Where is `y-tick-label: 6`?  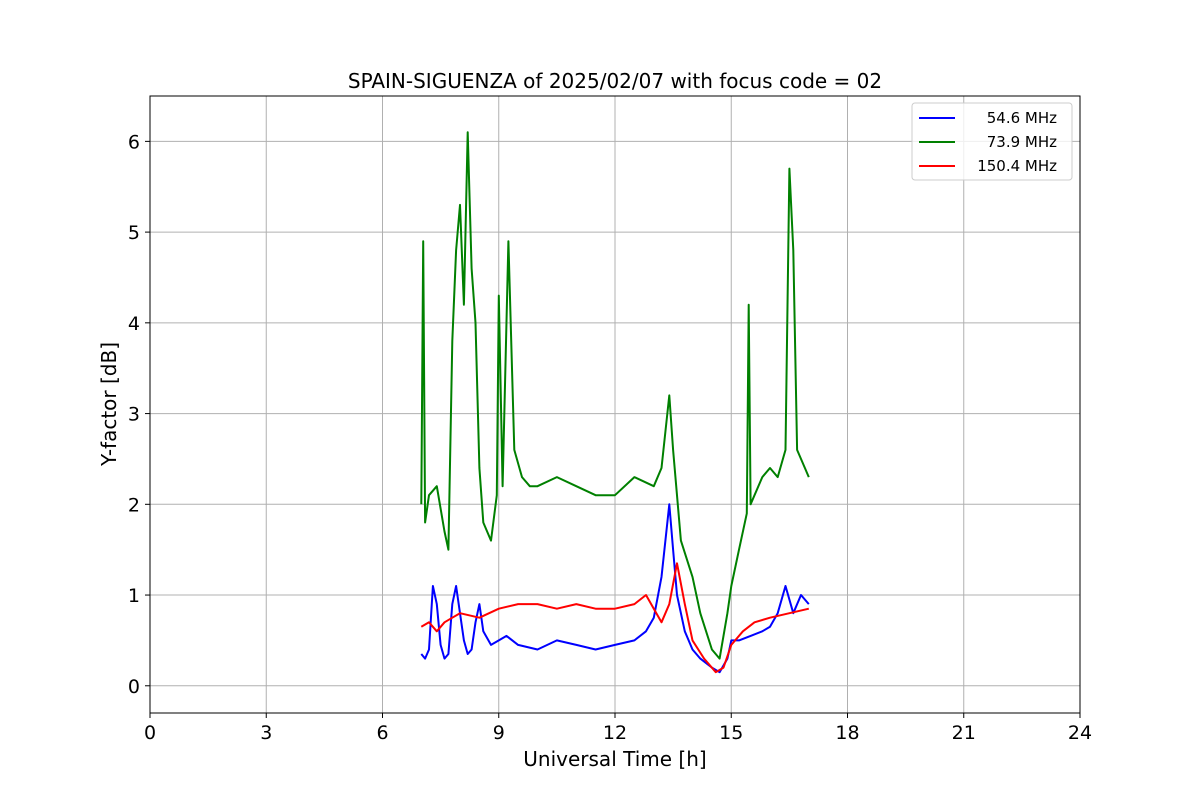
y-tick-label: 6 is located at coordinates (134, 142).